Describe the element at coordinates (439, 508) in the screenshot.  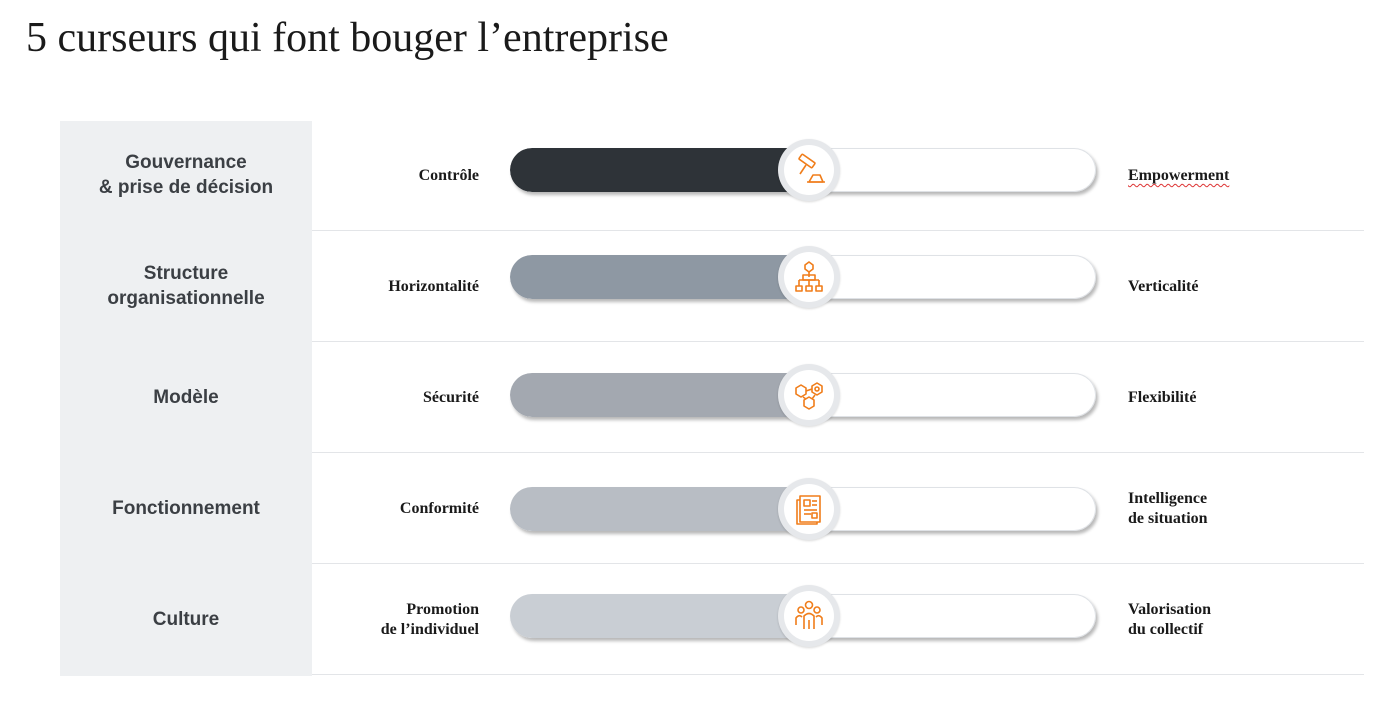
I see `left-pole-label: Conformité` at that location.